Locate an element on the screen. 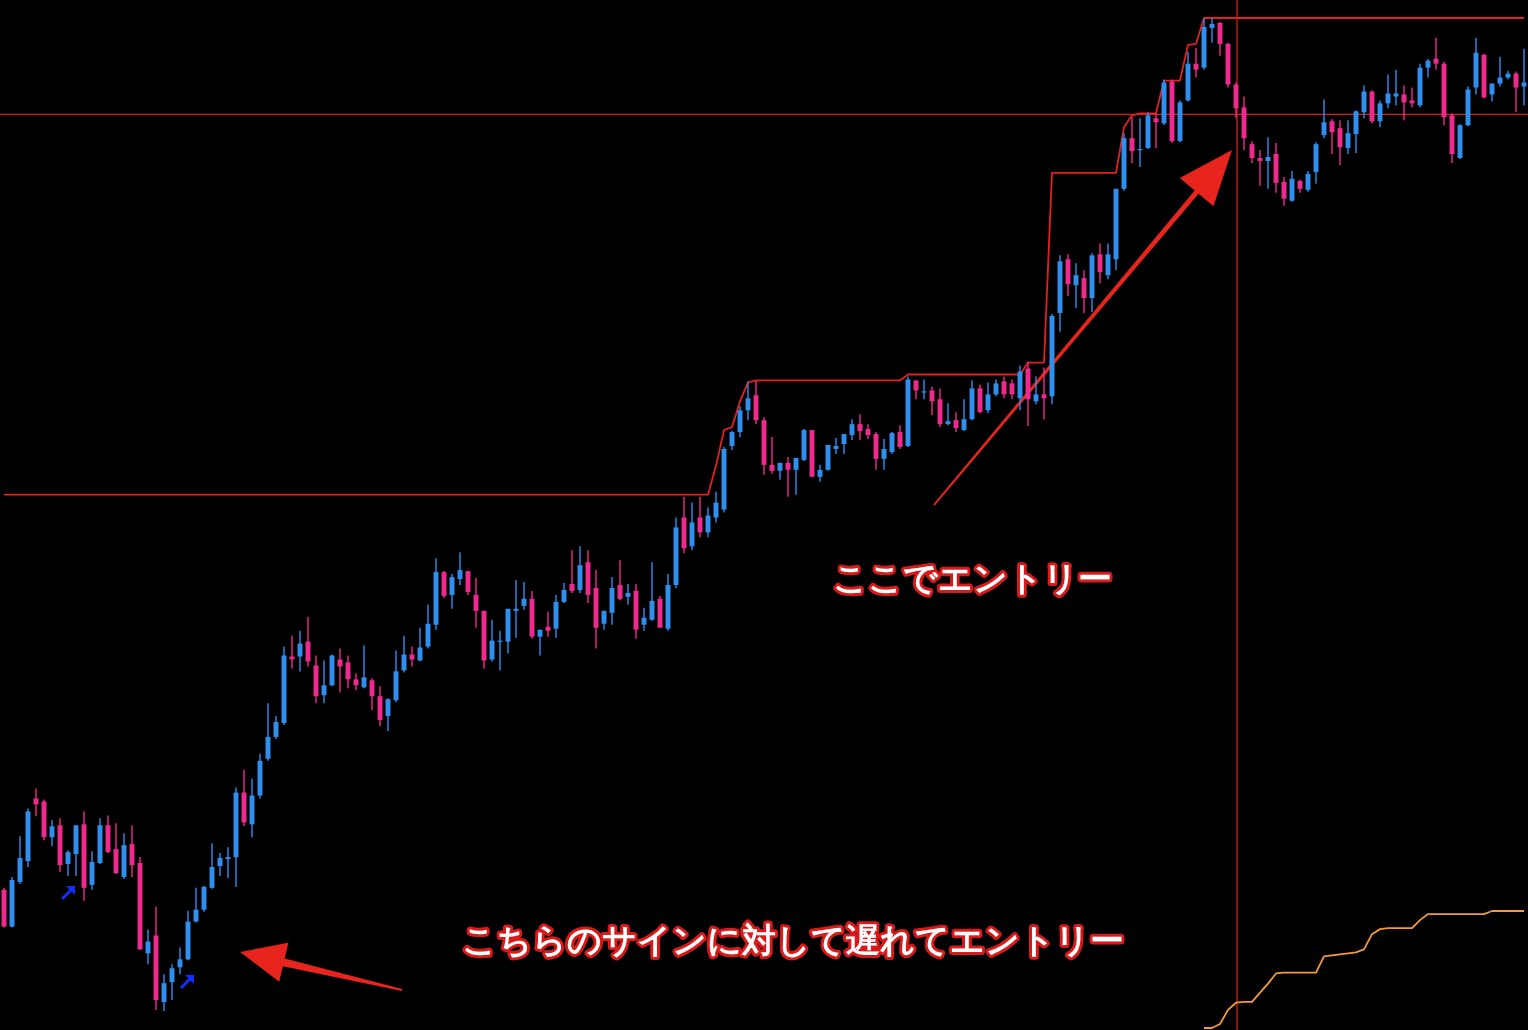 The height and width of the screenshot is (1030, 1528). annotation: ここでエントリー is located at coordinates (972, 578).